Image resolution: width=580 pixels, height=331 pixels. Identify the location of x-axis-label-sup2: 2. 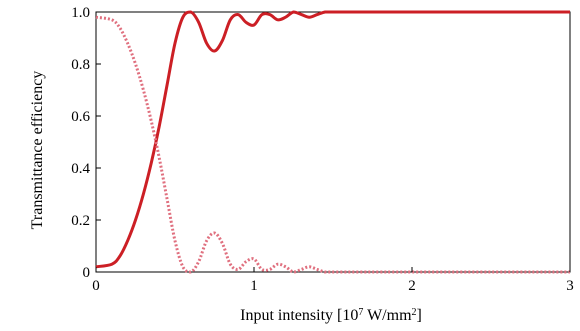
(414, 312).